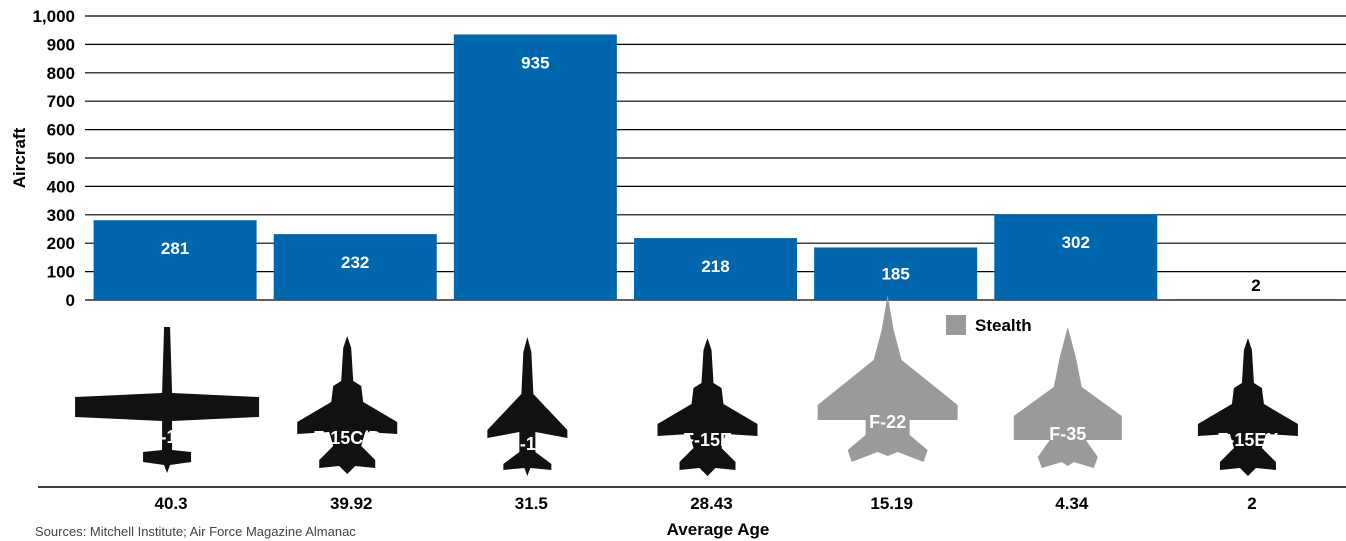 This screenshot has width=1346, height=541. Describe the element at coordinates (887, 422) in the screenshot. I see `aircraft-label: F-22` at that location.